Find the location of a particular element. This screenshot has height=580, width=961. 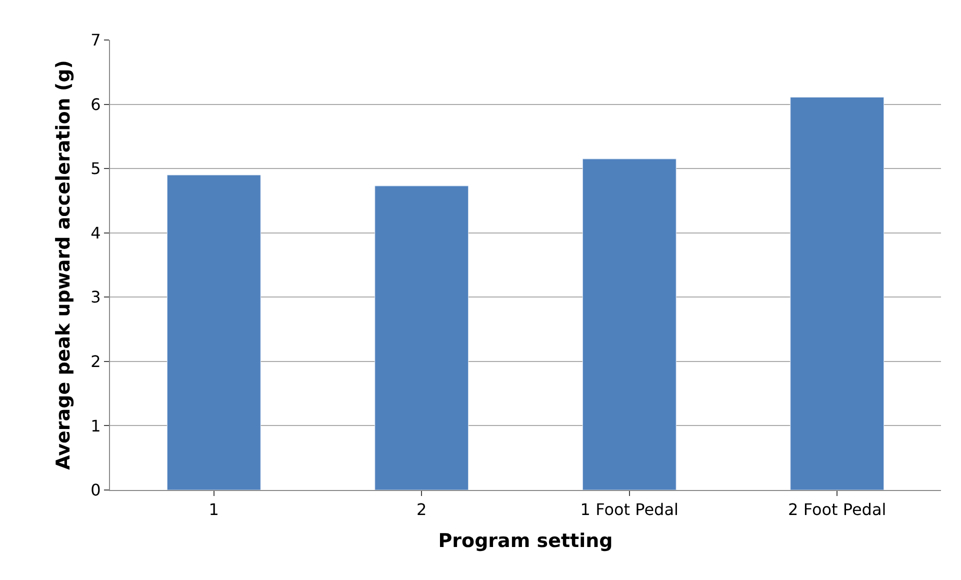

x-tick-label: 1 is located at coordinates (213, 510).